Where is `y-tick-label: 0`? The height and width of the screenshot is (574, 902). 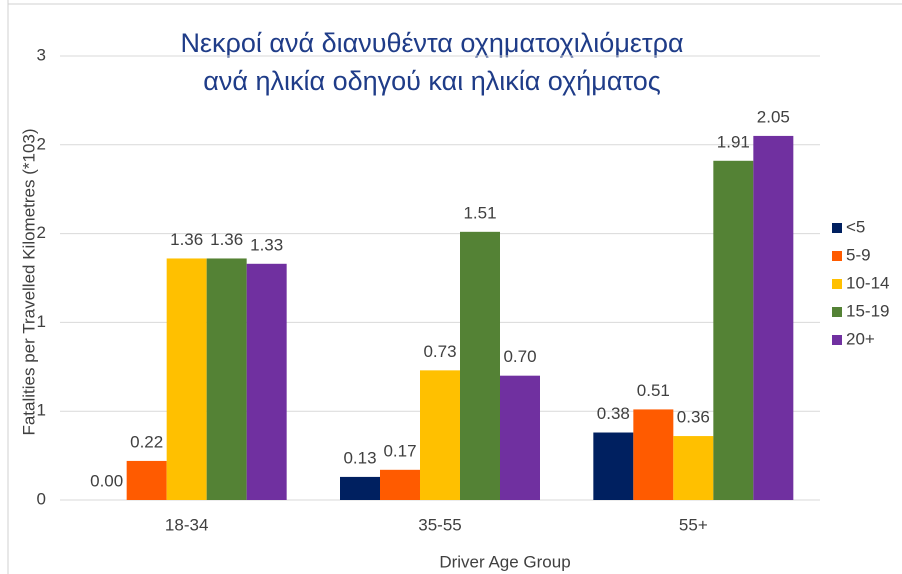 y-tick-label: 0 is located at coordinates (41, 498).